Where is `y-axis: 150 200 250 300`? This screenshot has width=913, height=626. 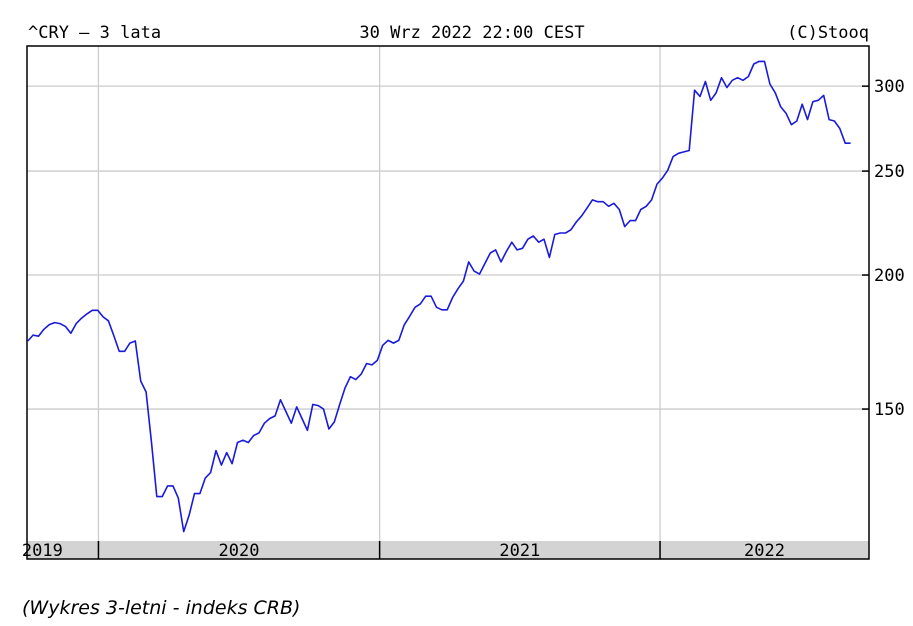
y-axis: 150 200 250 300 is located at coordinates (883, 248).